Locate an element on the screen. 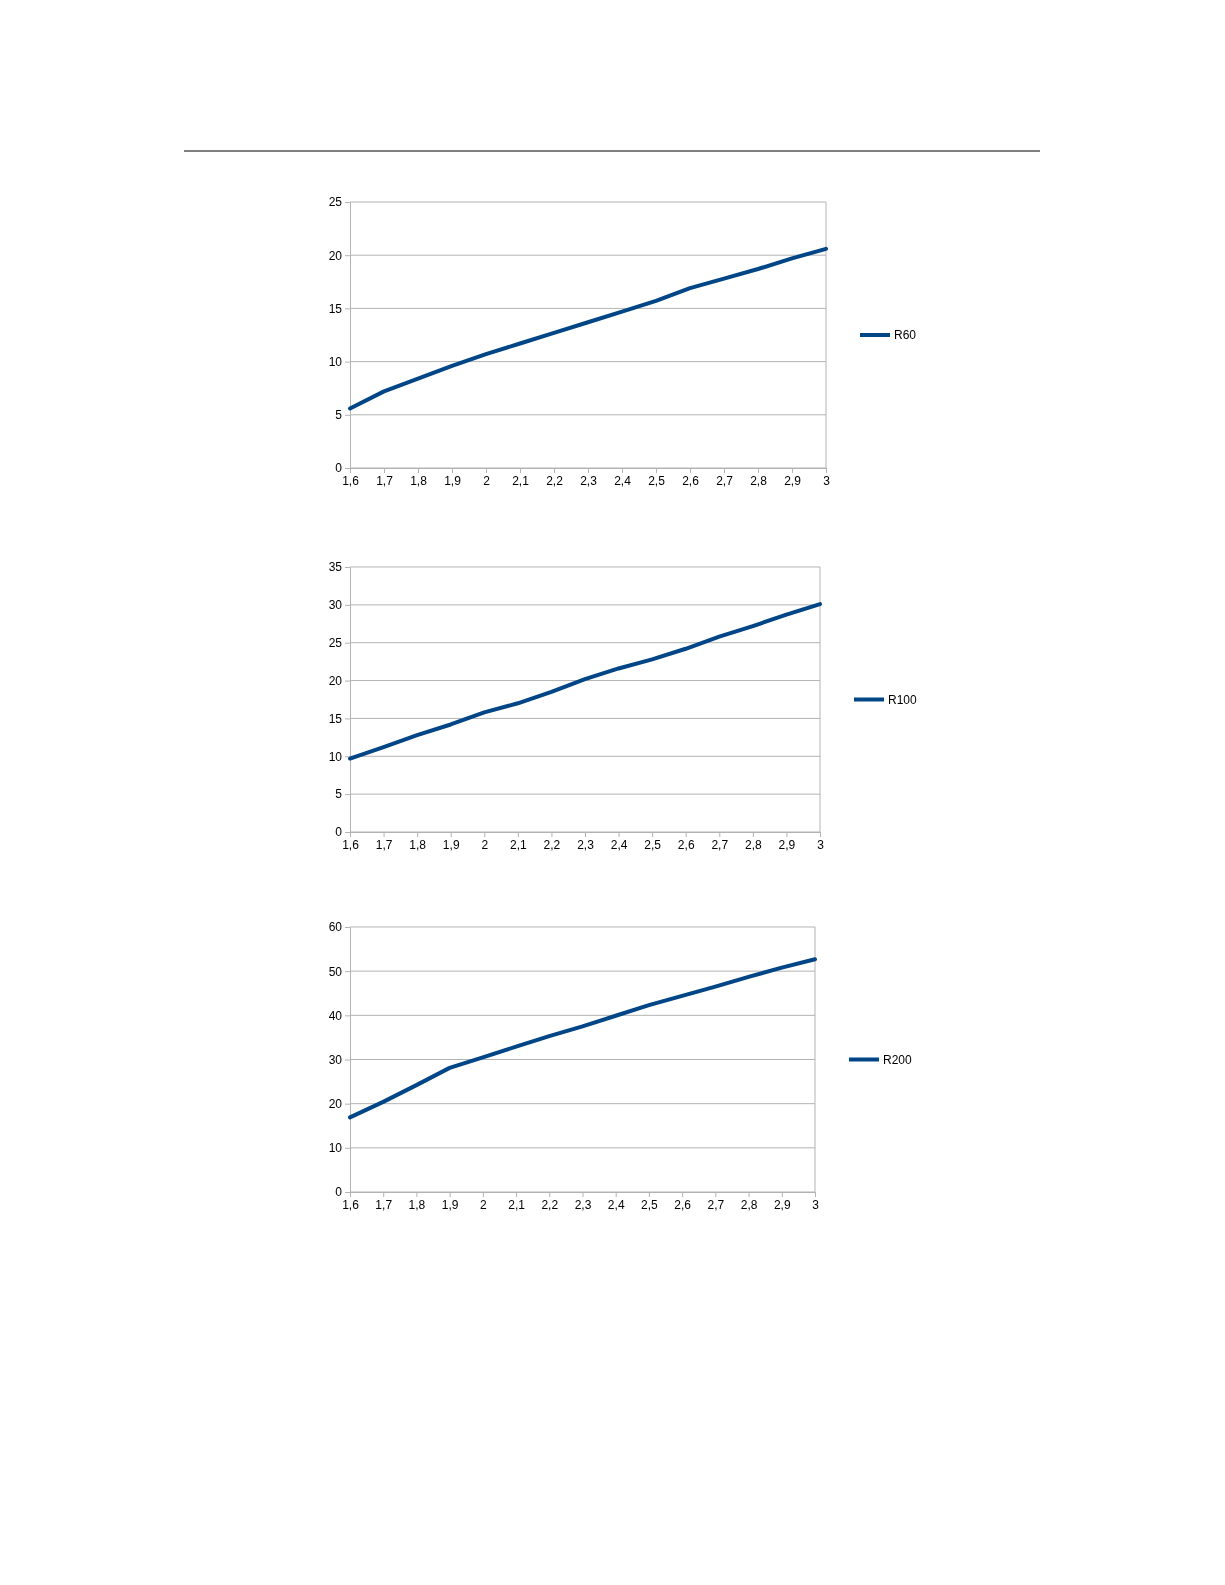  y-tick-label: 50 is located at coordinates (335, 971).